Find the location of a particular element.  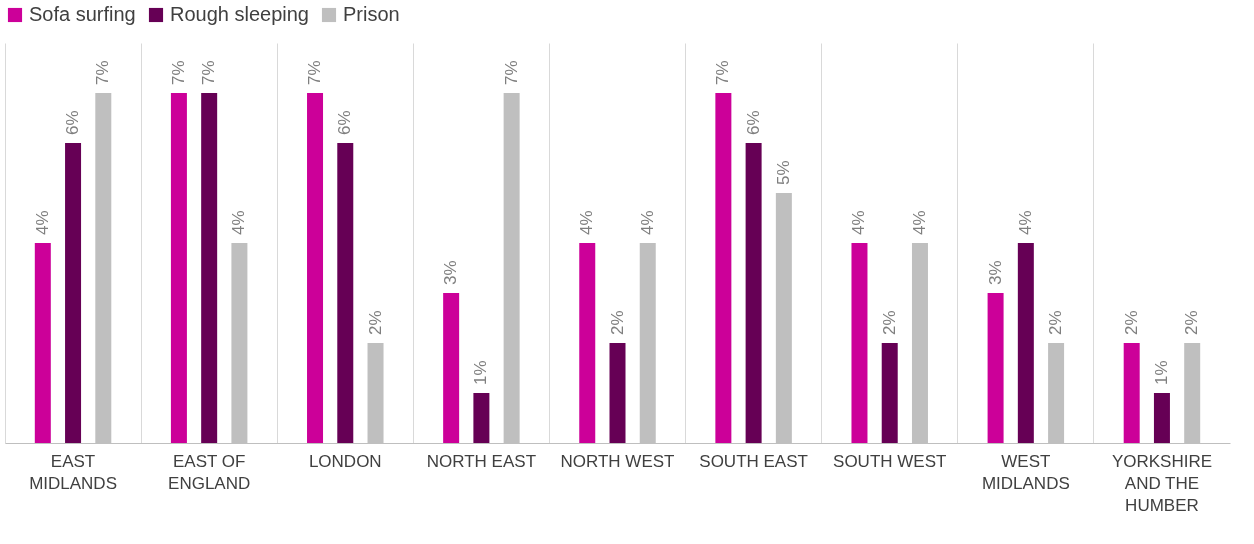

x-tick-label: WEST MIDLANDS is located at coordinates (1025, 472).